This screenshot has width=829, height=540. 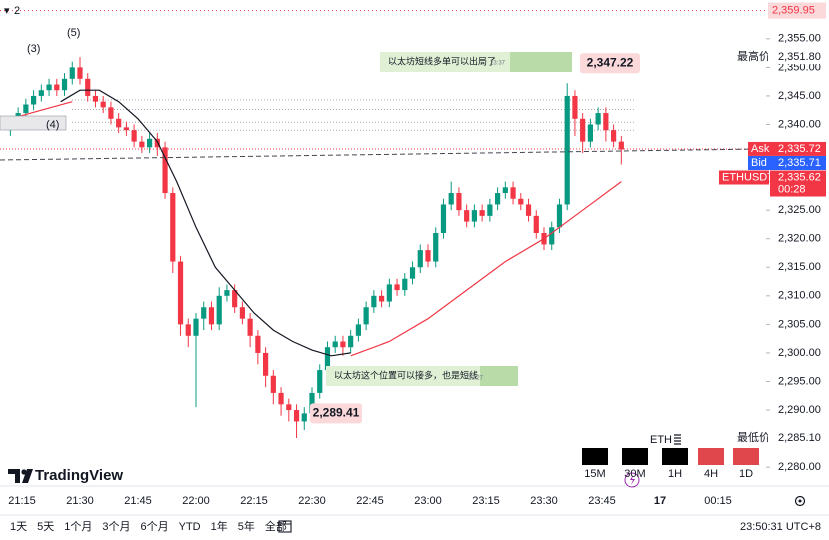 I want to click on price-label: 2,347.22, so click(x=610, y=62).